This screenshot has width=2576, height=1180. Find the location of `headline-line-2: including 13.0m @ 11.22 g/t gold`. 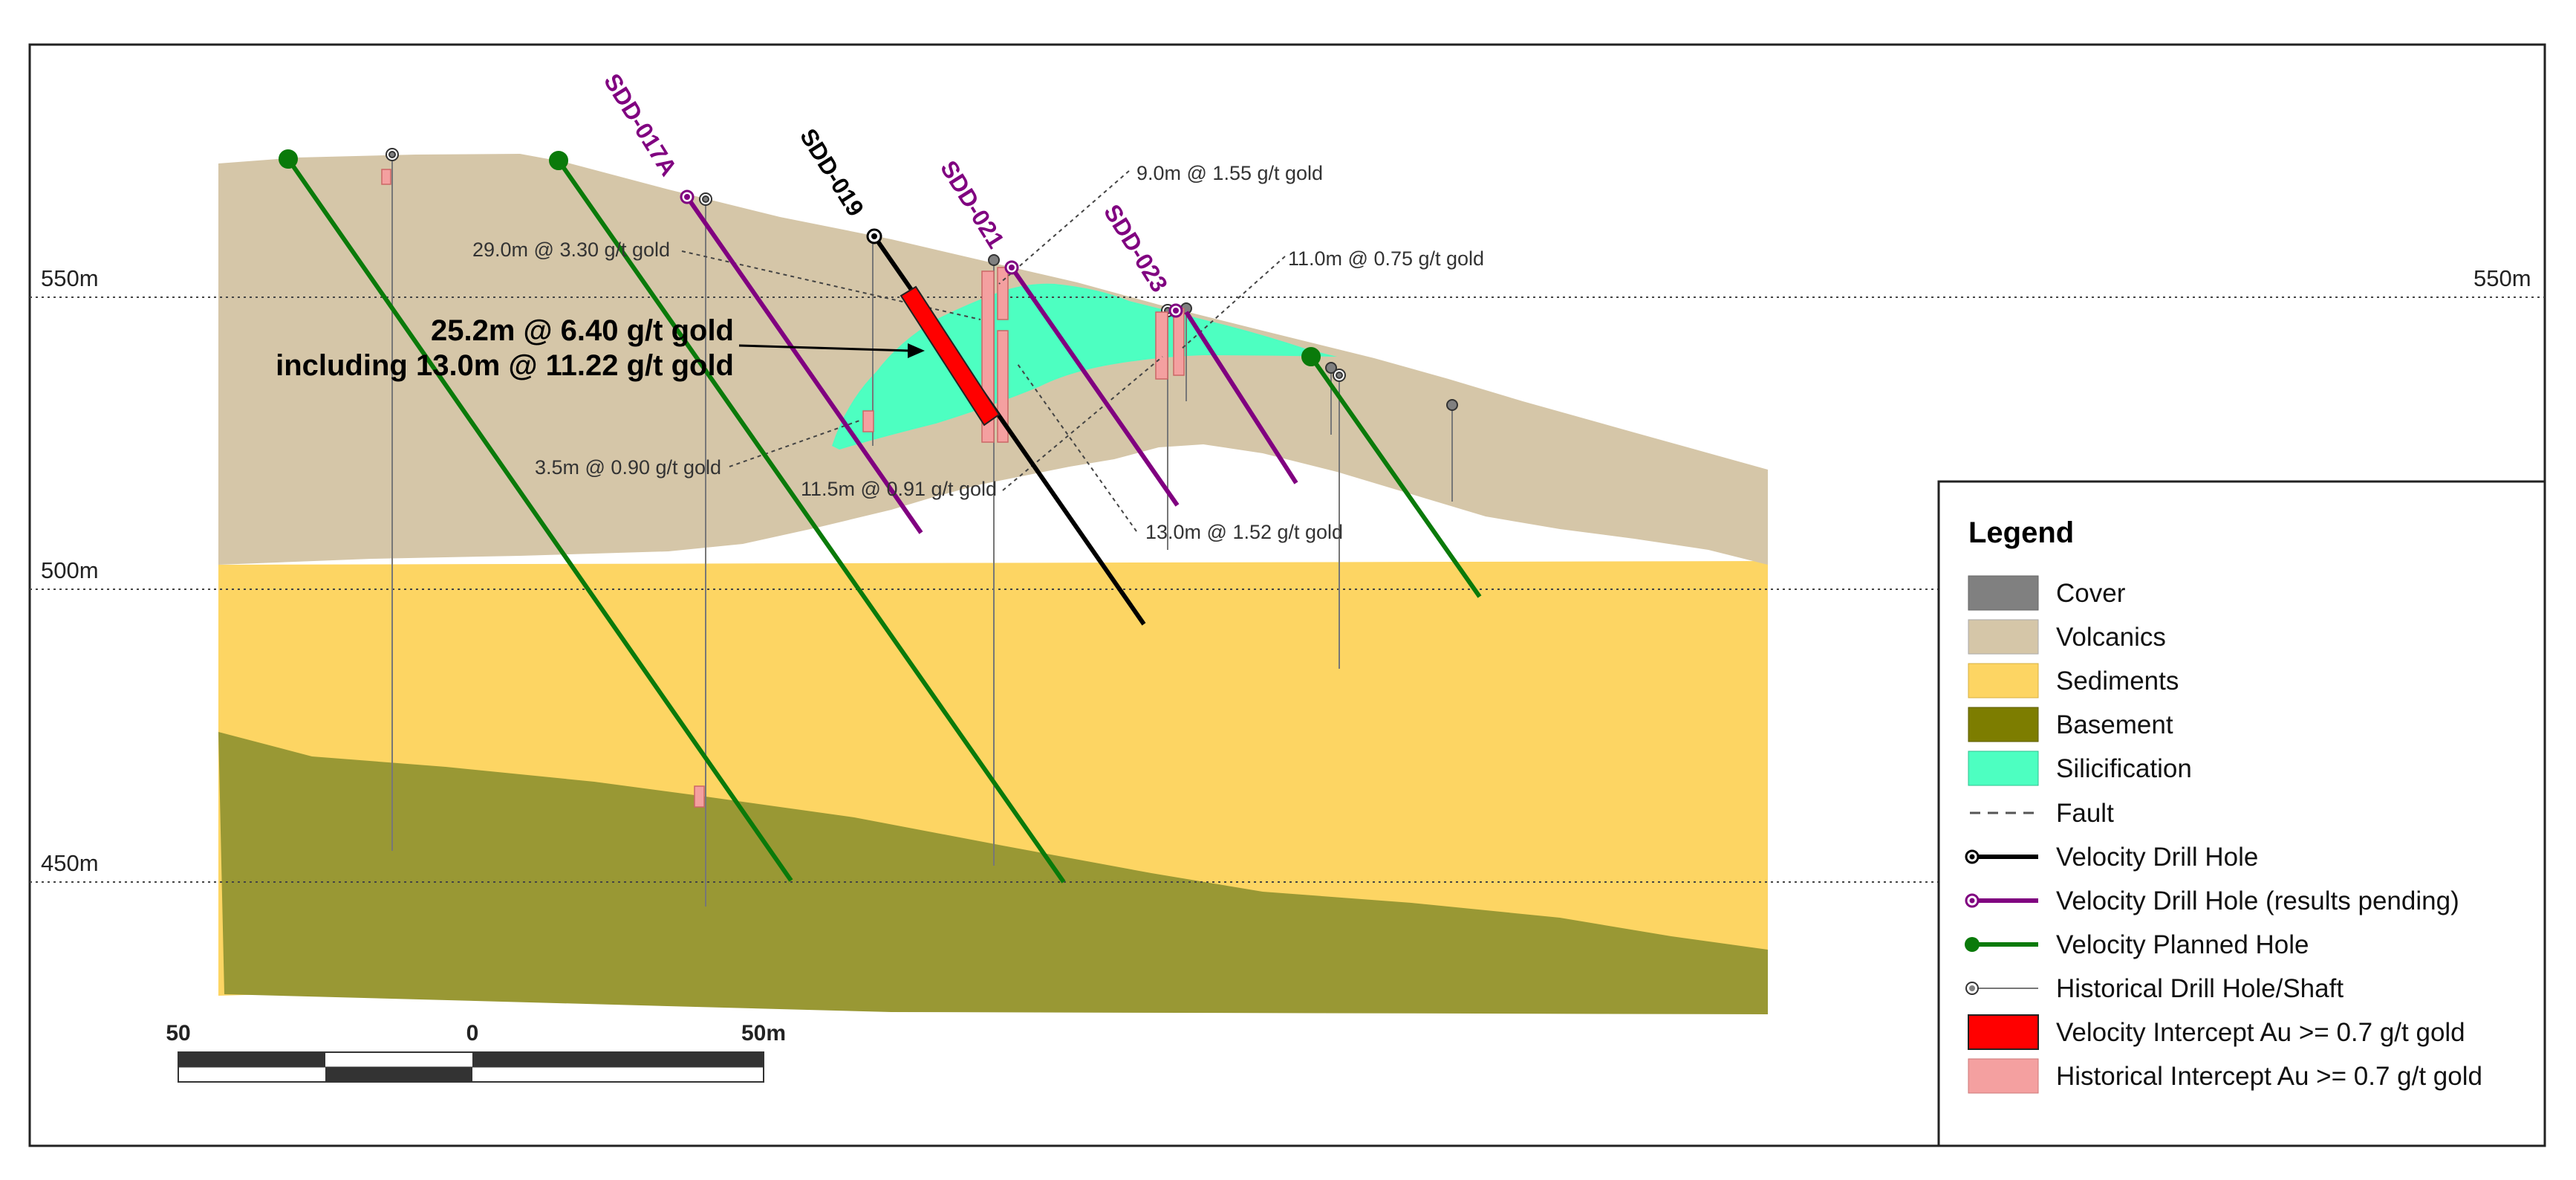

headline-line-2: including 13.0m @ 11.22 g/t gold is located at coordinates (505, 365).